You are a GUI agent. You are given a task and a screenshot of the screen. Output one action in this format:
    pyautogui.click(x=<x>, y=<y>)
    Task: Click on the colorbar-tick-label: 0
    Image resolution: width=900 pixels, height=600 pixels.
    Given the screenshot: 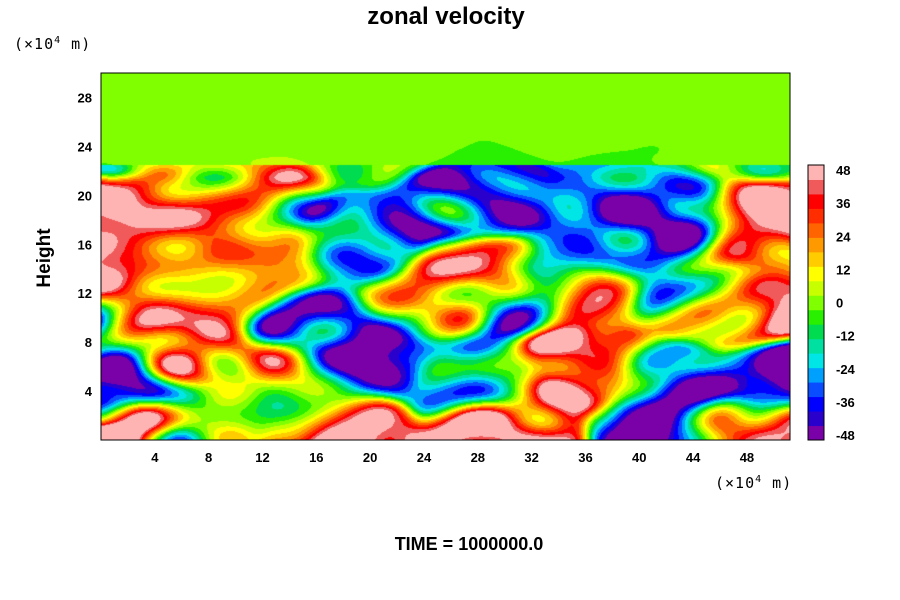 What is the action you would take?
    pyautogui.click(x=839, y=303)
    